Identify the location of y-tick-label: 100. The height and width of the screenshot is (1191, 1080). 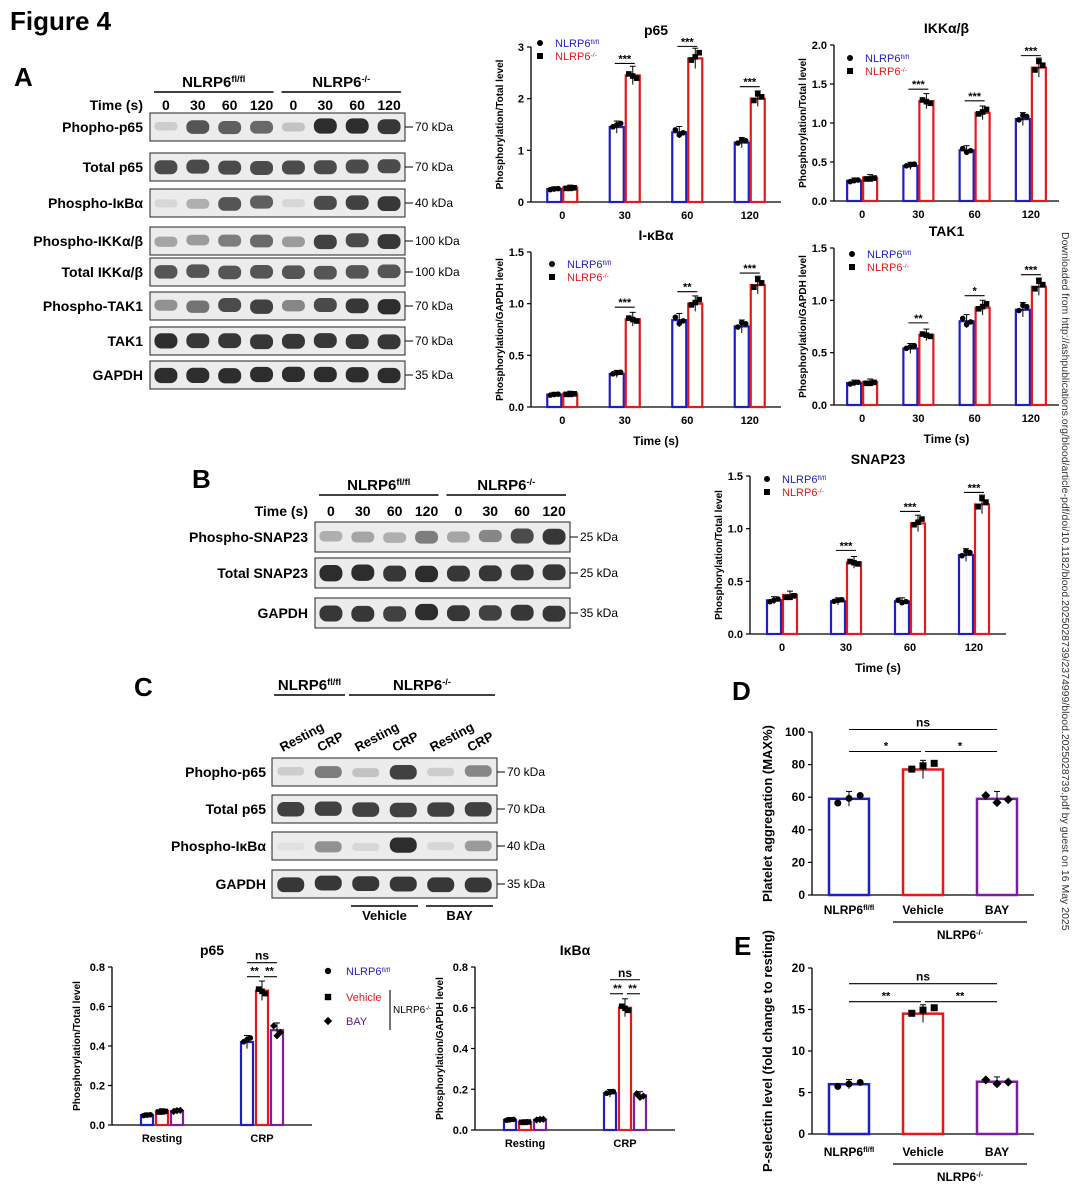
(795, 732).